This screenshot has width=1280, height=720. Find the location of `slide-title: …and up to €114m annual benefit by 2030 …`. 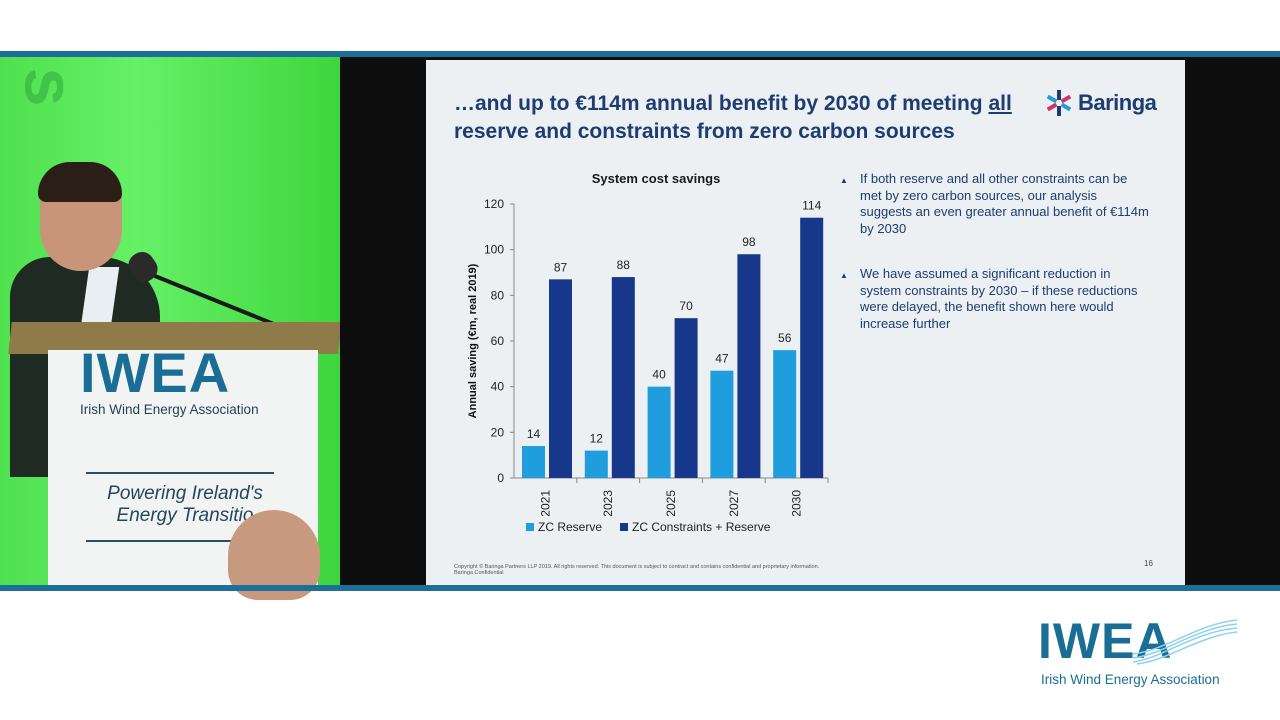

slide-title: …and up to €114m annual benefit by 2030 … is located at coordinates (733, 117).